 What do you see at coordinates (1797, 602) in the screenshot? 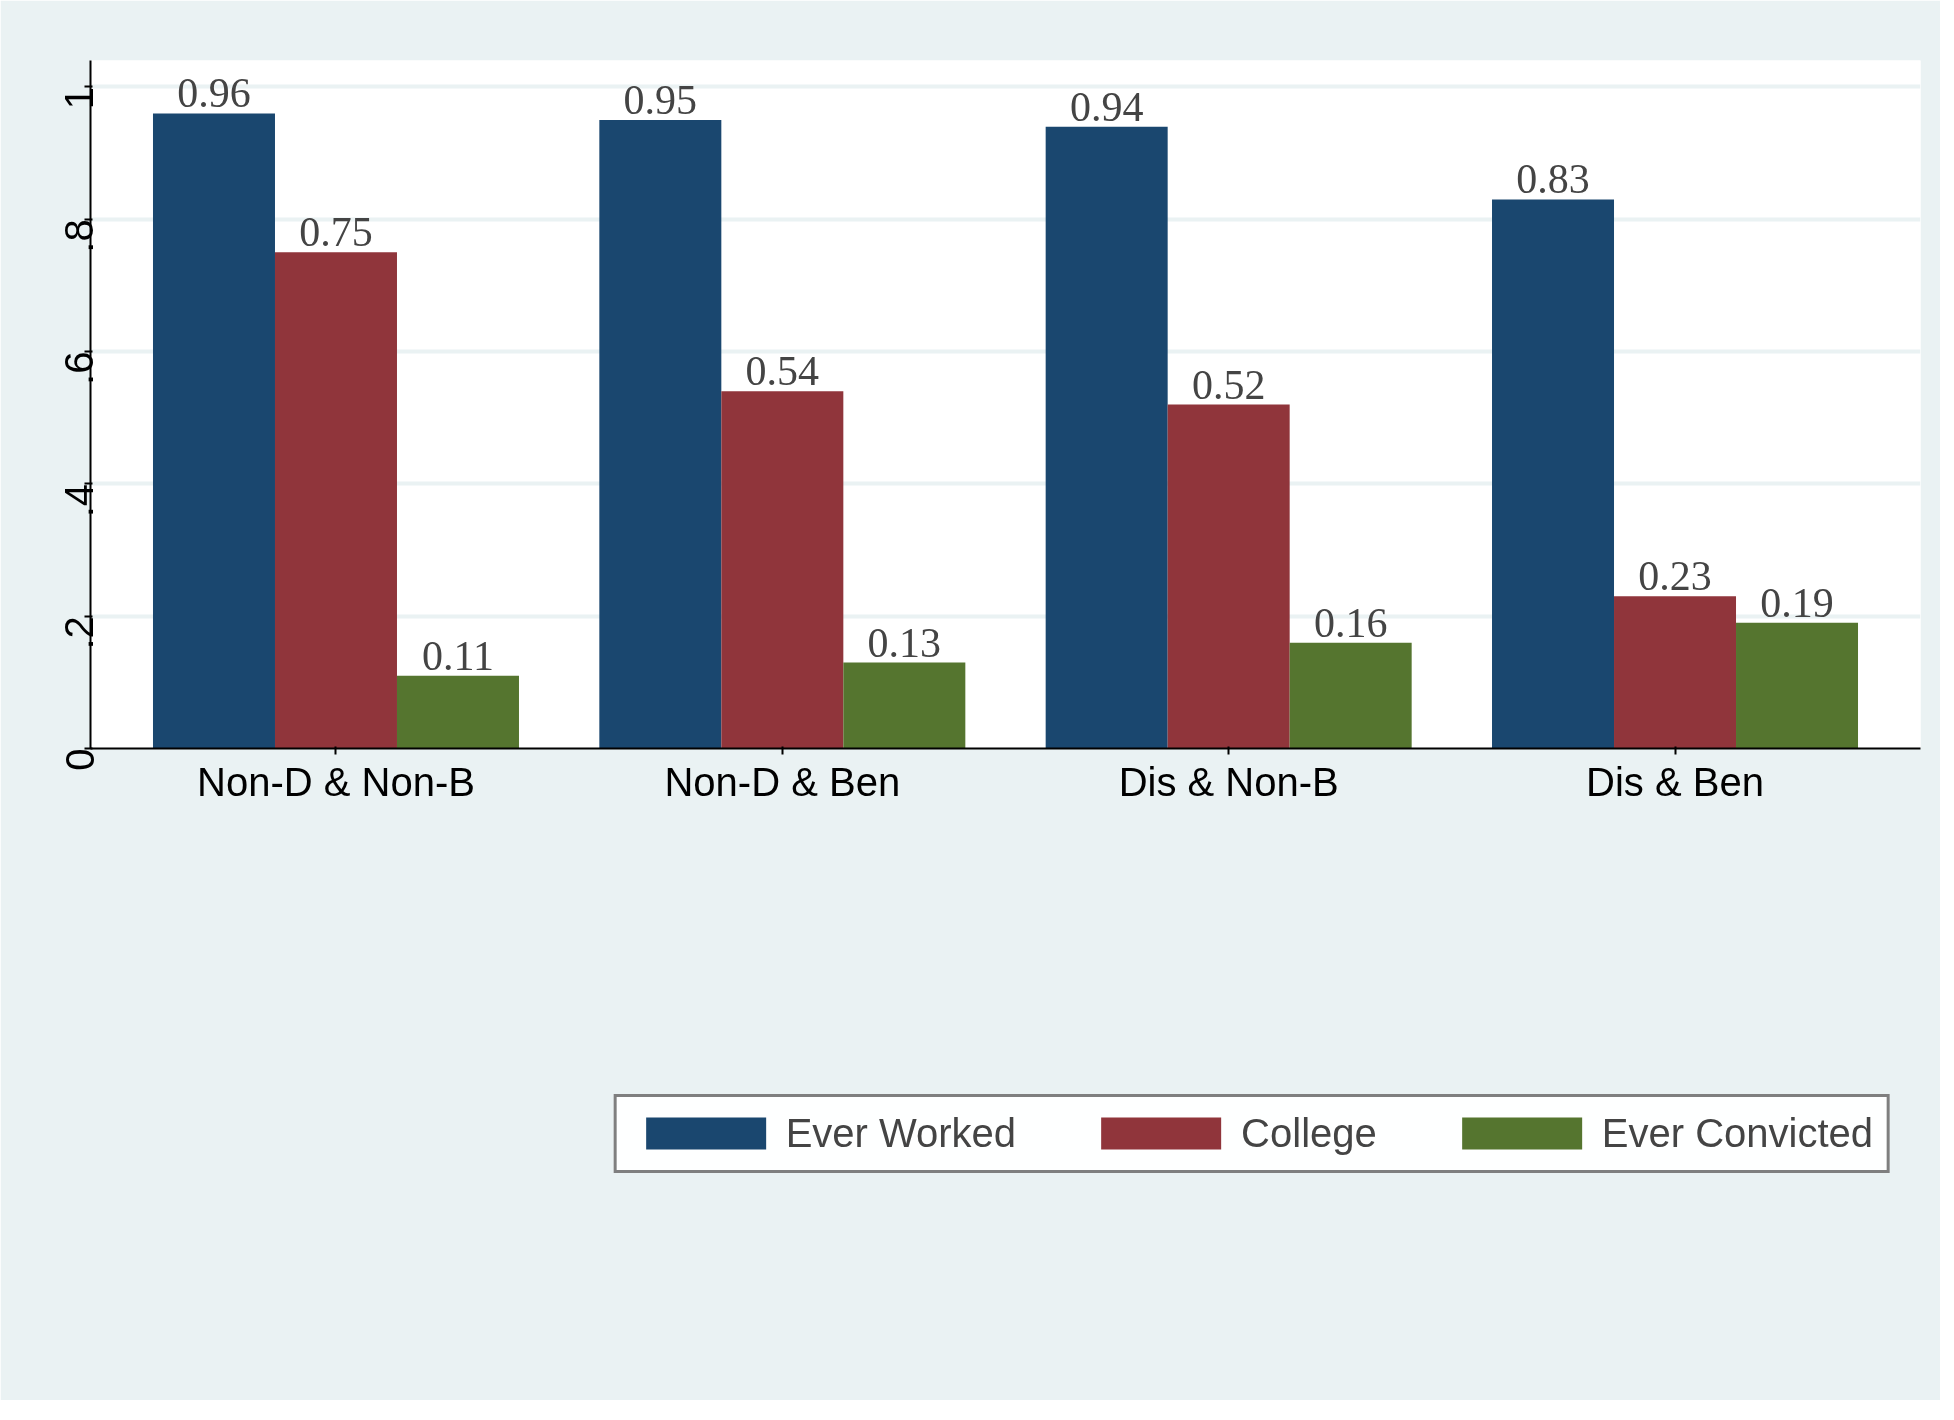
I see `data-label: 0.19` at bounding box center [1797, 602].